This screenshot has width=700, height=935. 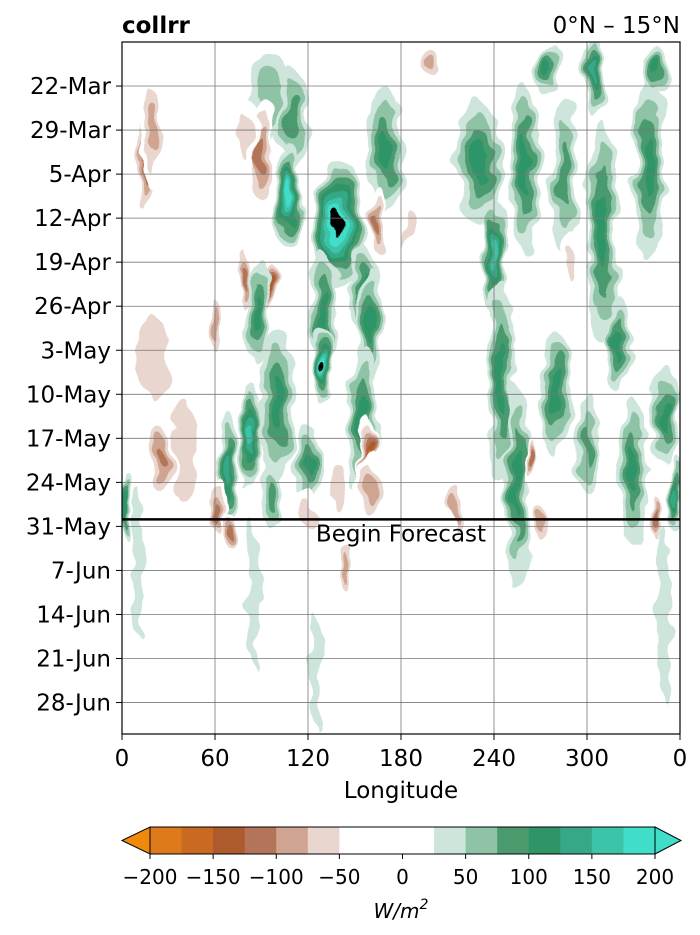 What do you see at coordinates (401, 759) in the screenshot?
I see `x-tick-label: 180` at bounding box center [401, 759].